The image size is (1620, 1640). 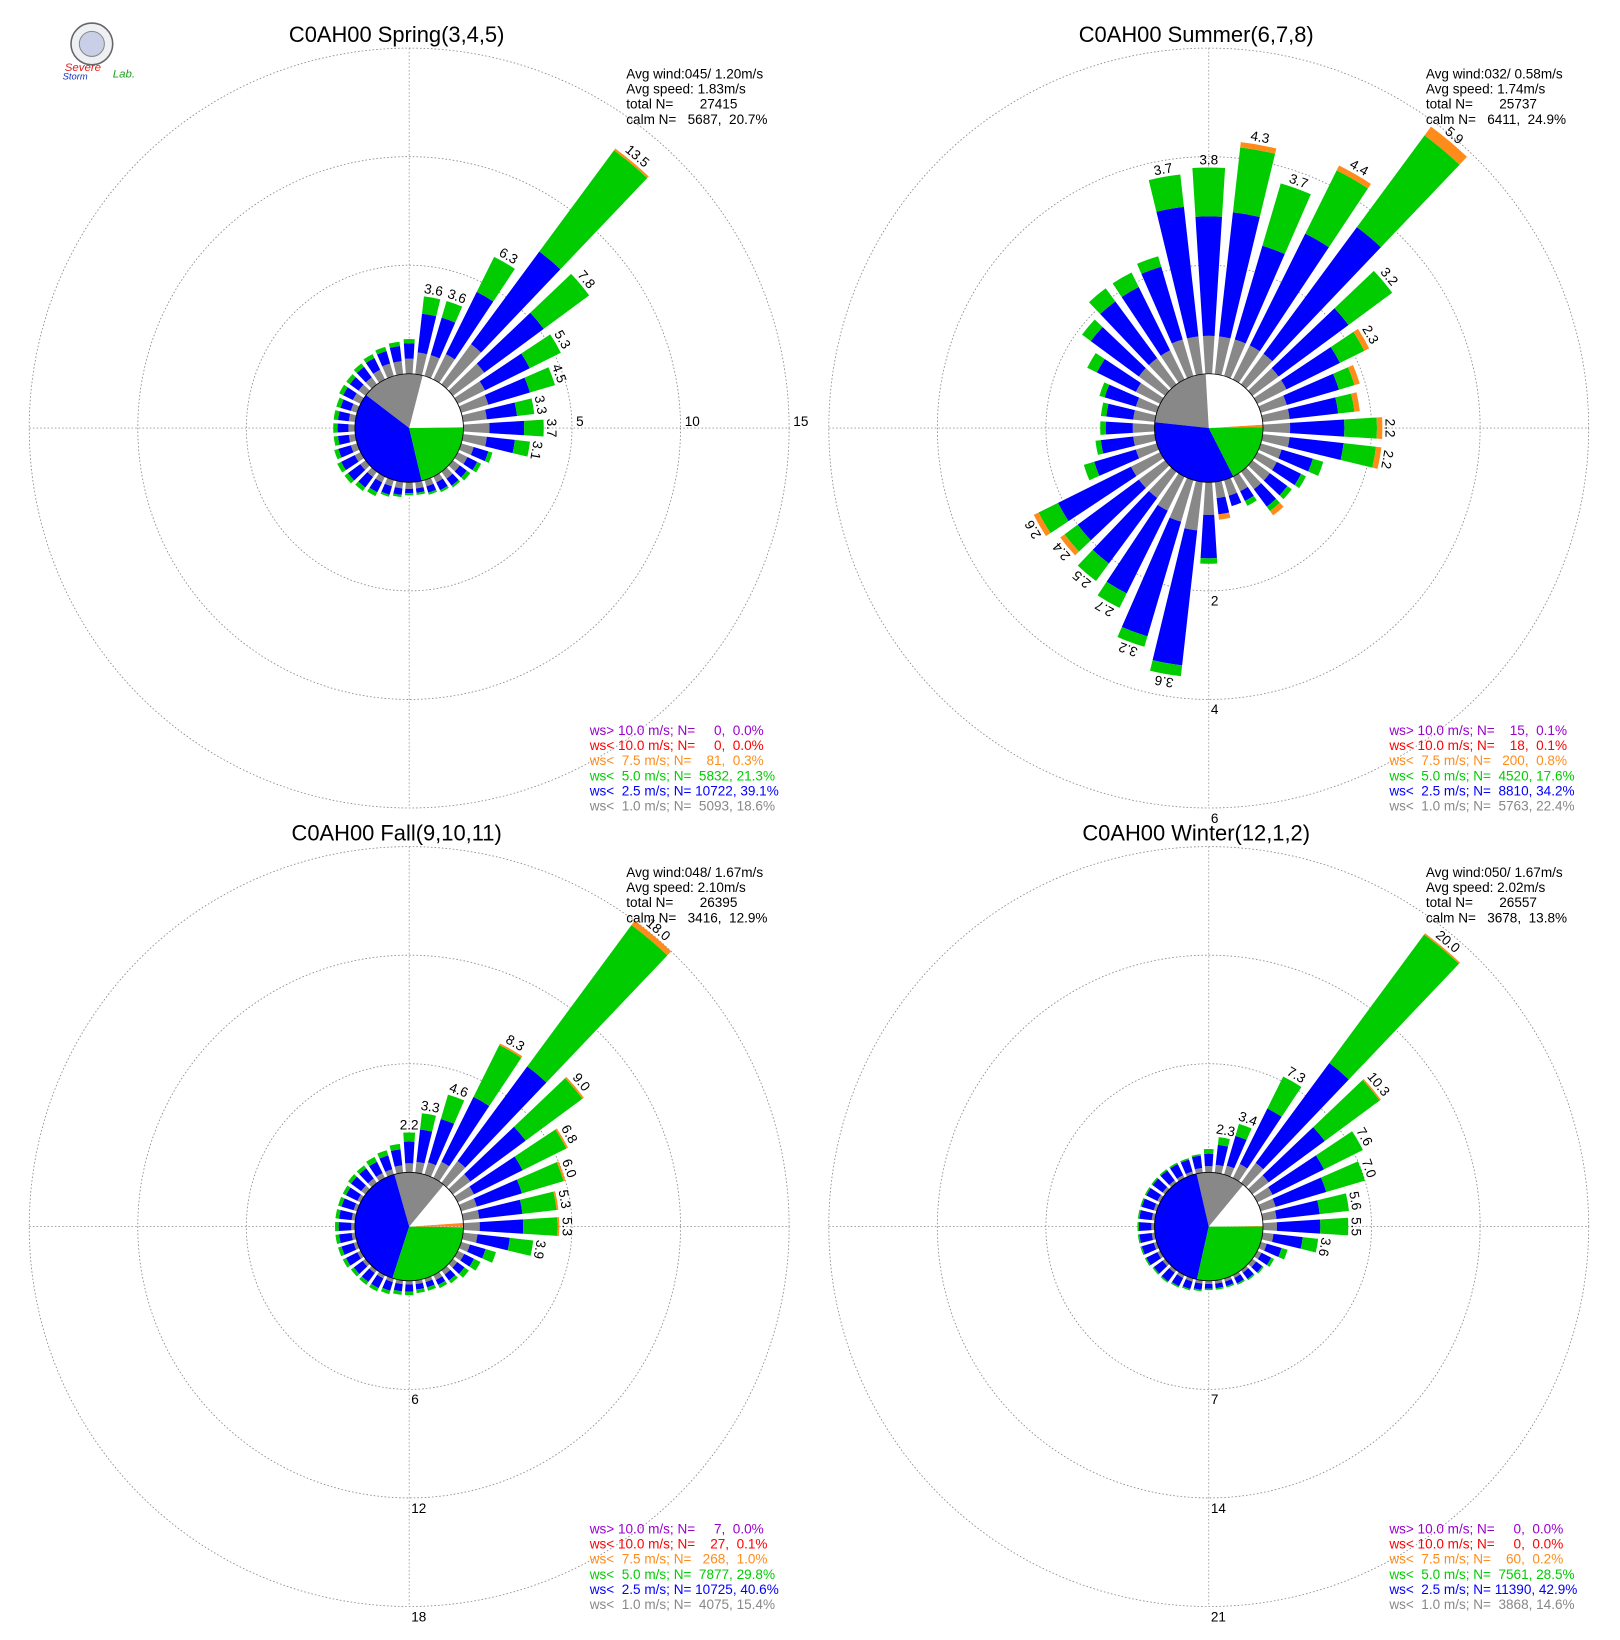 What do you see at coordinates (1208, 159) in the screenshot?
I see `bar-label: 3.8` at bounding box center [1208, 159].